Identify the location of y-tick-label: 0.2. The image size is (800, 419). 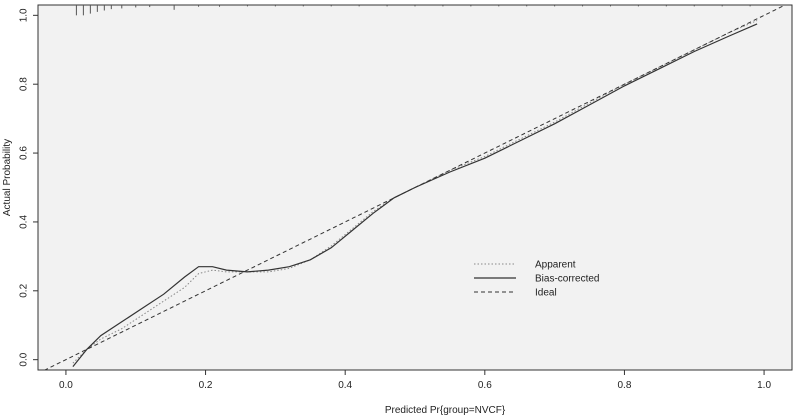
(24, 290).